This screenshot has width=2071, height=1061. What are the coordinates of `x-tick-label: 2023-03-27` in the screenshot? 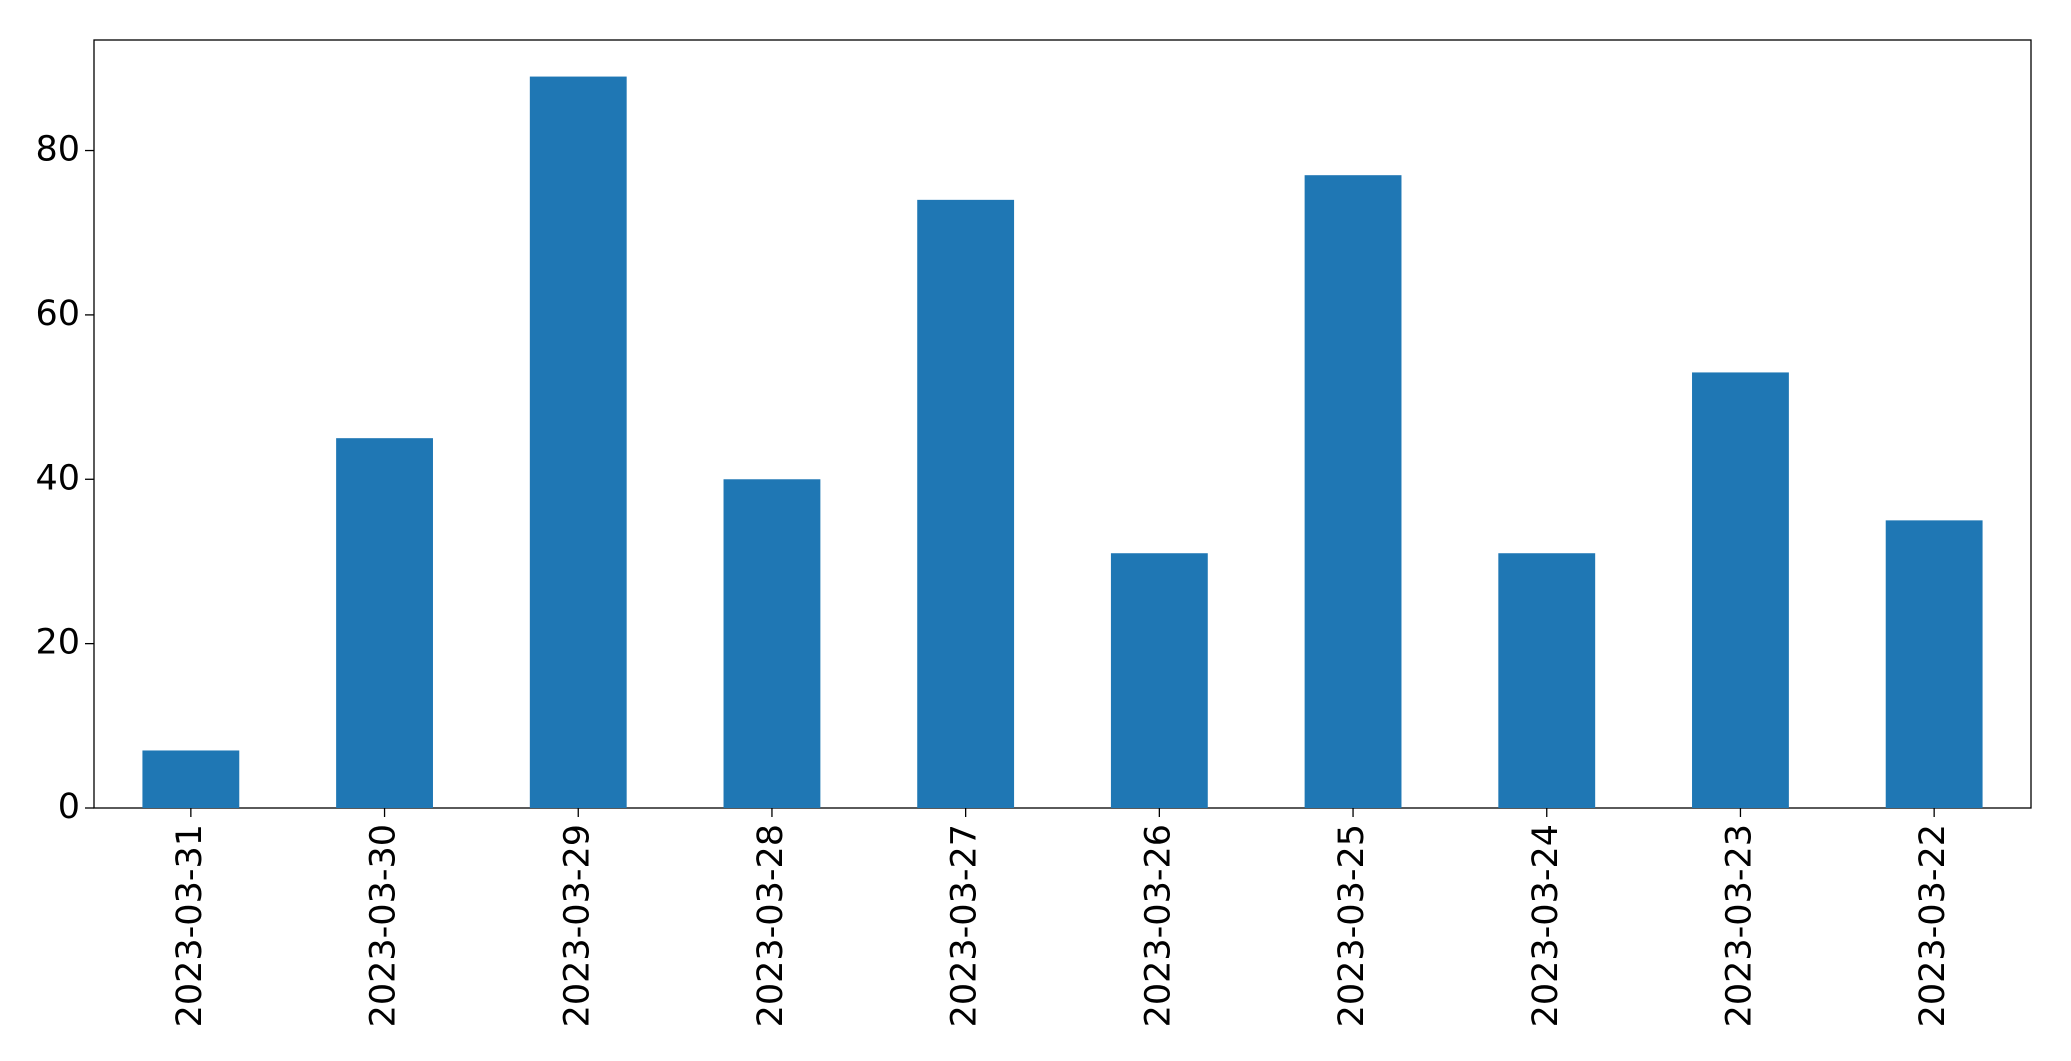 It's located at (965, 925).